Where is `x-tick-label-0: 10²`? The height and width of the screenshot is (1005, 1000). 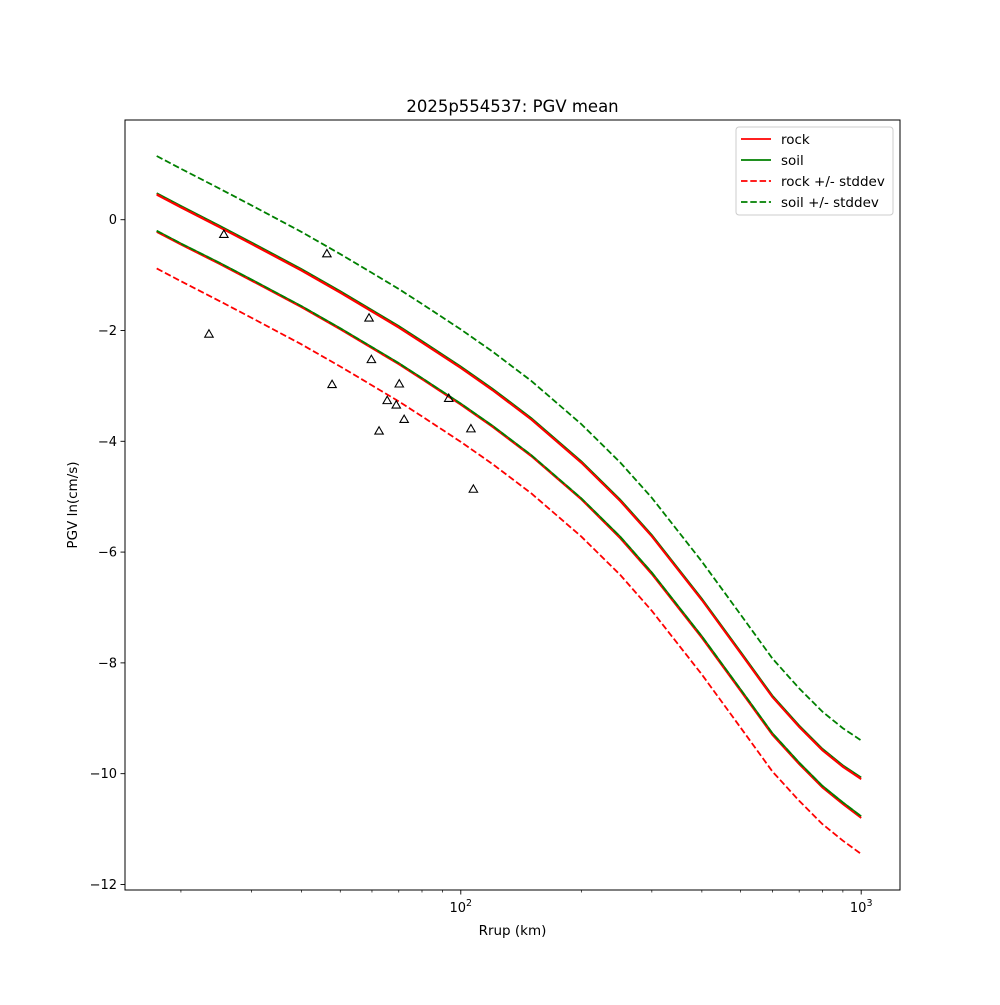
x-tick-label-0: 10² is located at coordinates (460, 907).